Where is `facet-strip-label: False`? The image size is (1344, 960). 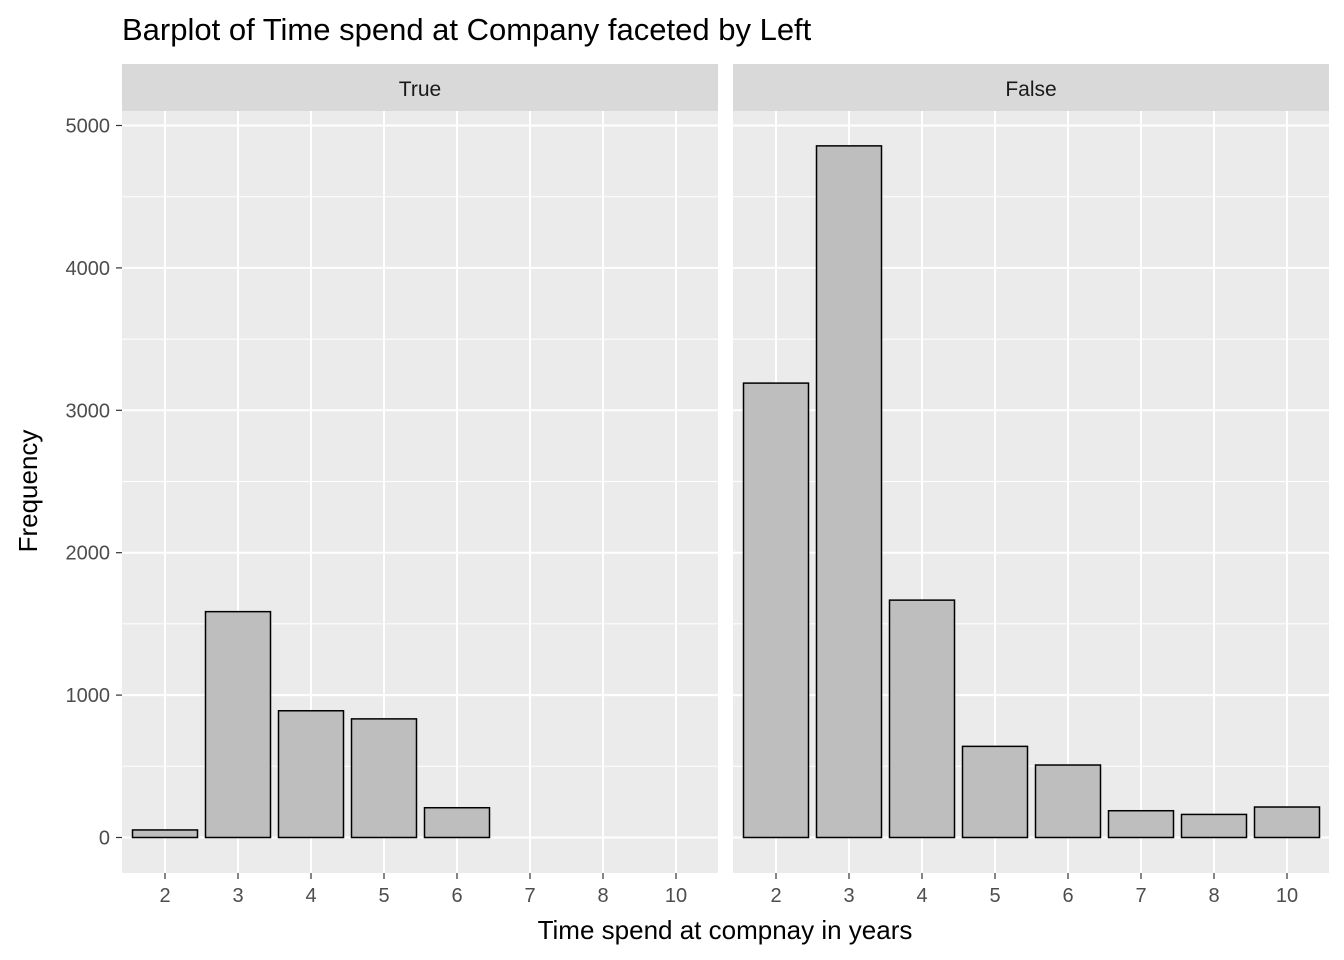
facet-strip-label: False is located at coordinates (1030, 89).